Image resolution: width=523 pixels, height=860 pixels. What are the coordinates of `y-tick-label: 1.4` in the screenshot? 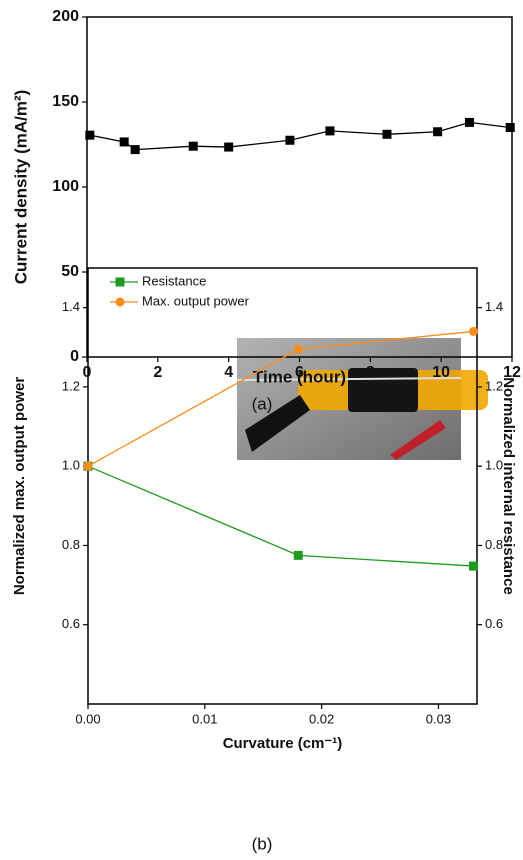 It's located at (71, 306).